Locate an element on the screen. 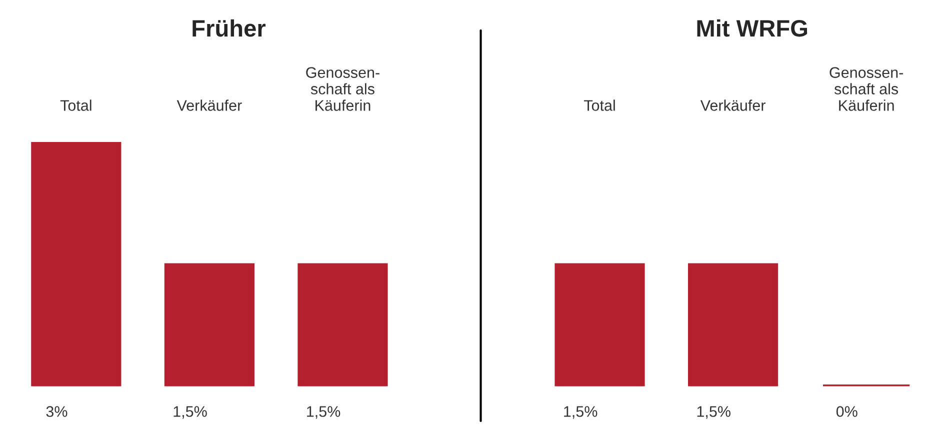  data-label: 0% is located at coordinates (847, 411).